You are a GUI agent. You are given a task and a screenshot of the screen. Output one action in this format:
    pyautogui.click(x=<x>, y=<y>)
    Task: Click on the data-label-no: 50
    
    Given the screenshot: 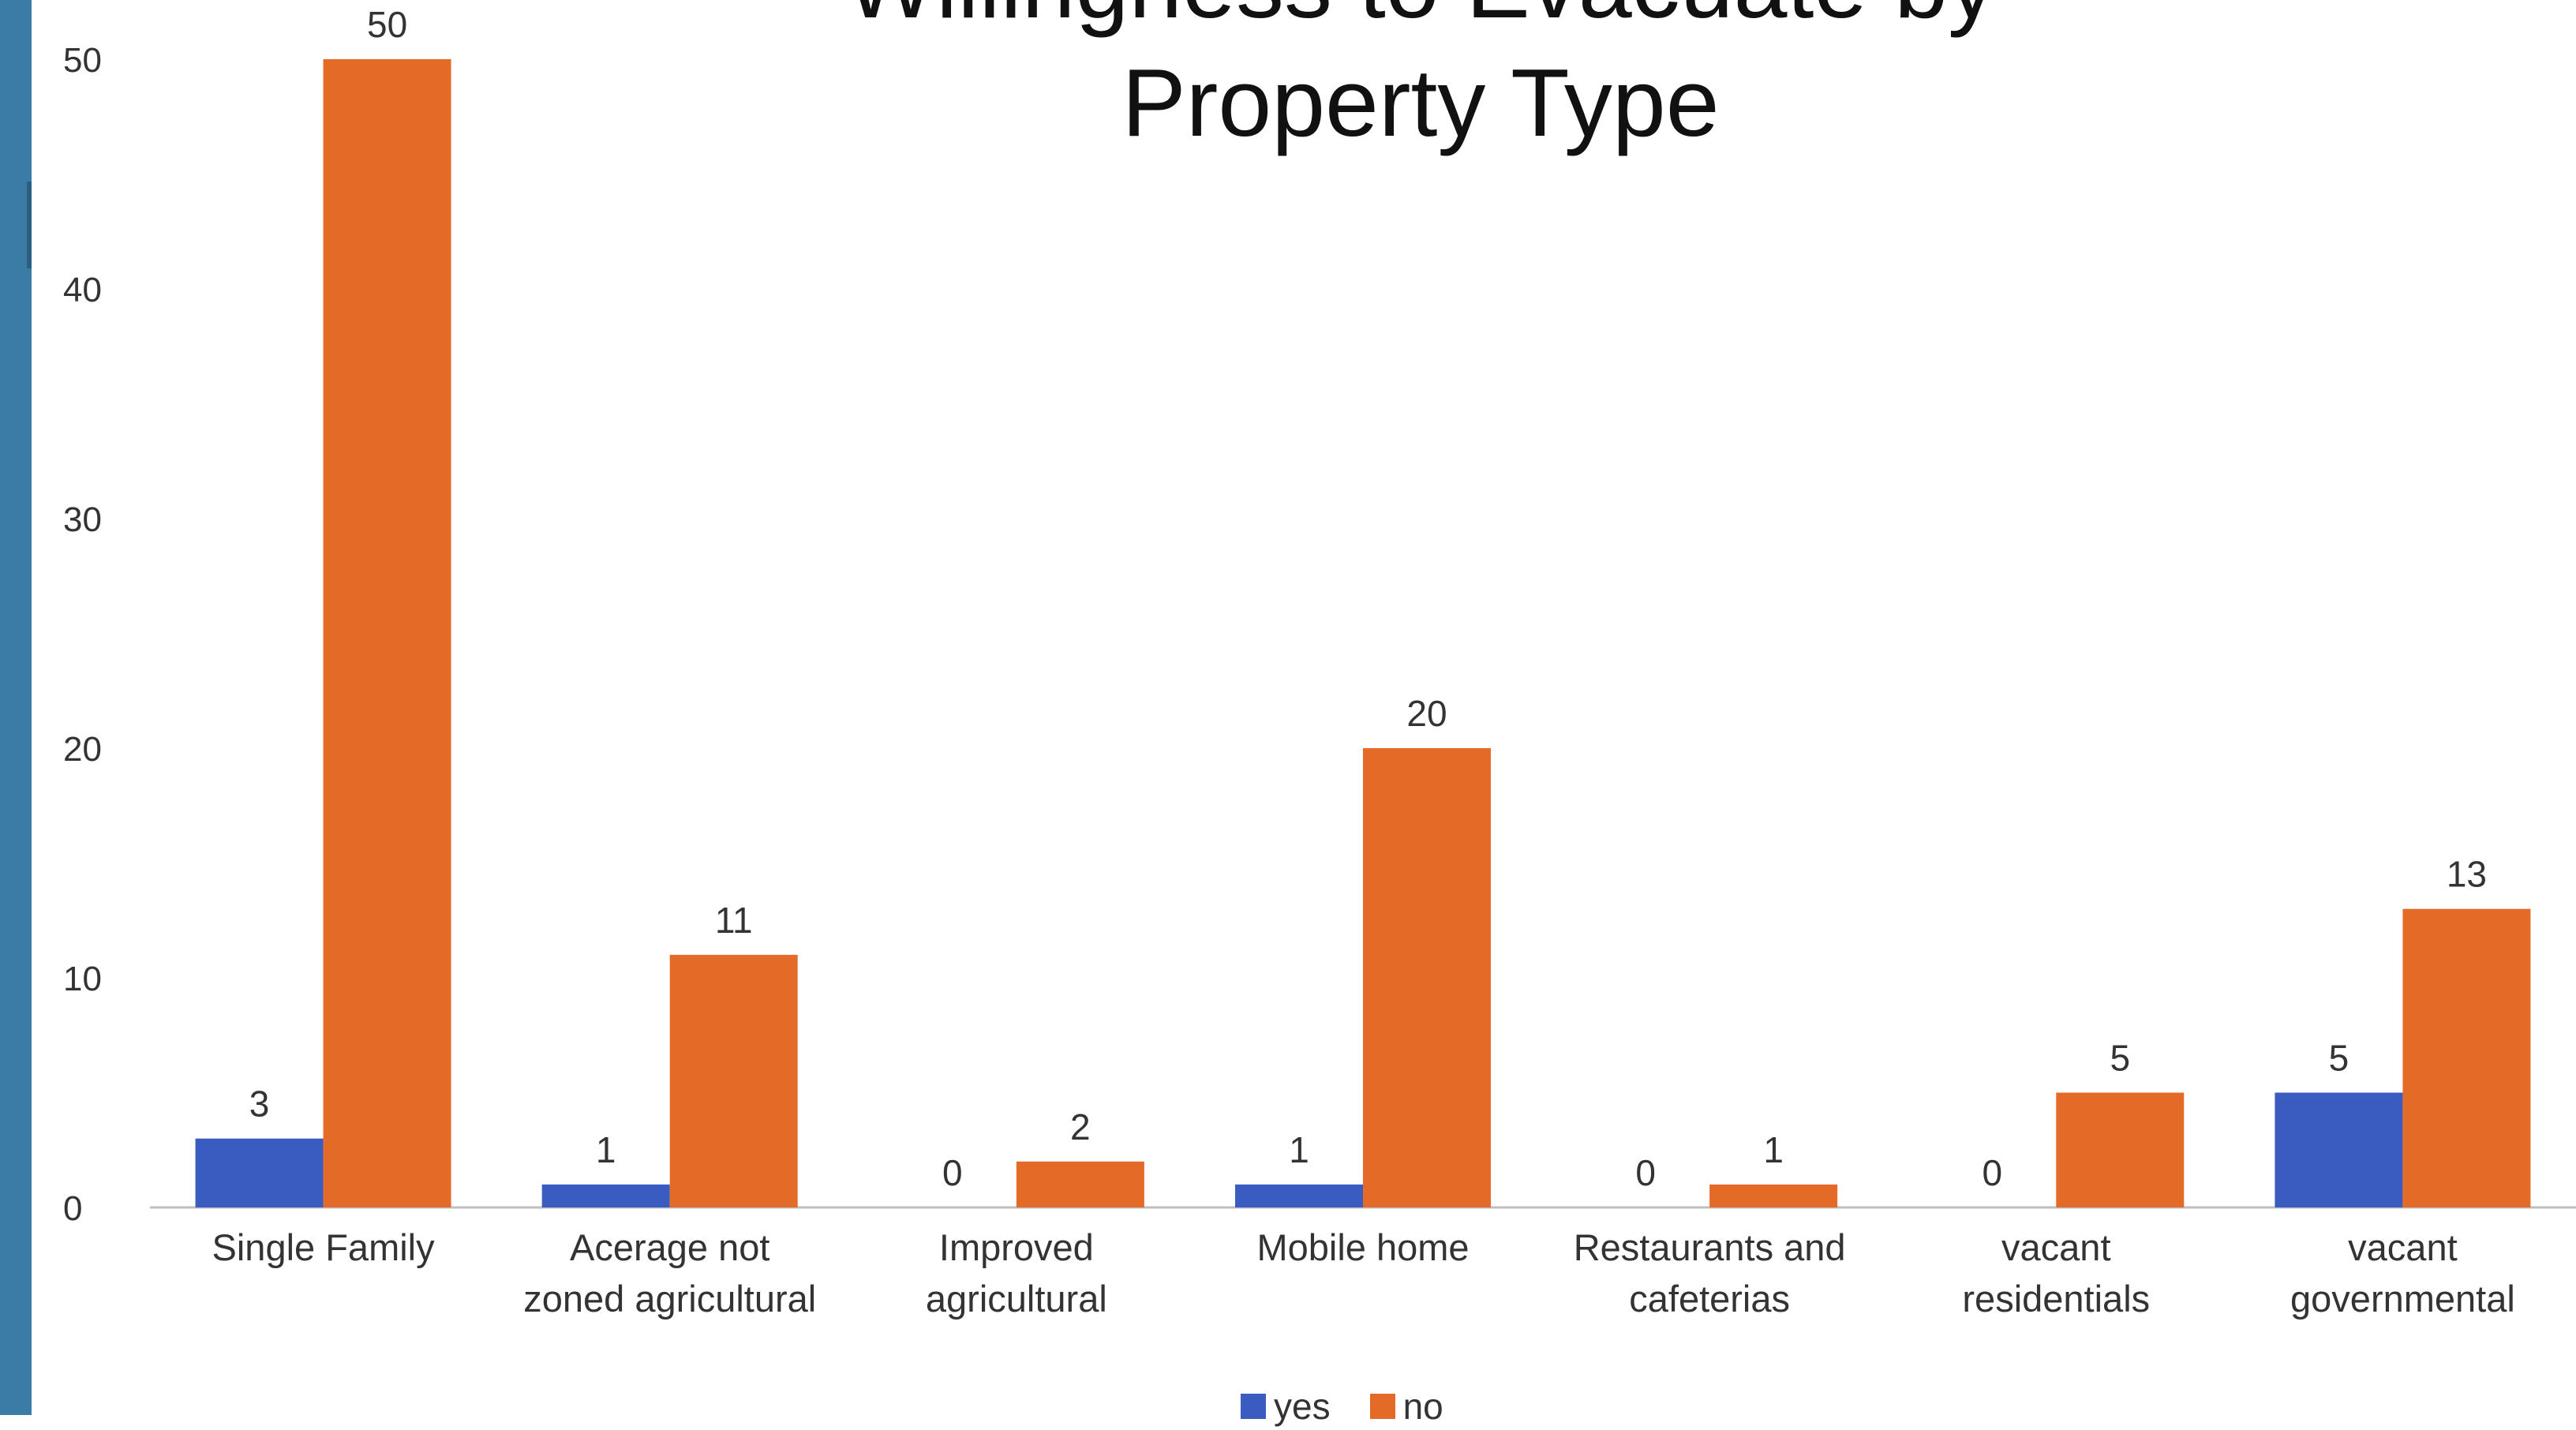 What is the action you would take?
    pyautogui.click(x=387, y=25)
    